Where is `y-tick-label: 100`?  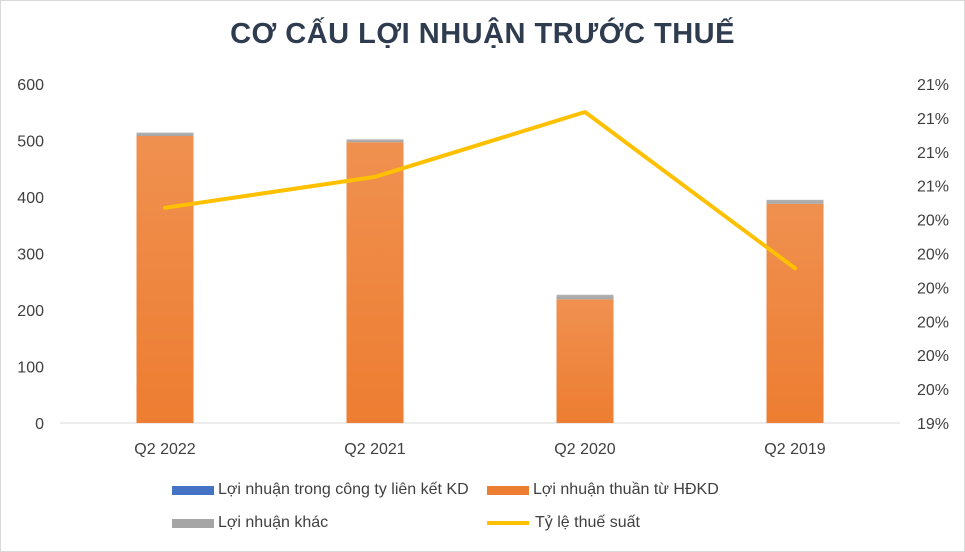
y-tick-label: 100 is located at coordinates (30, 368).